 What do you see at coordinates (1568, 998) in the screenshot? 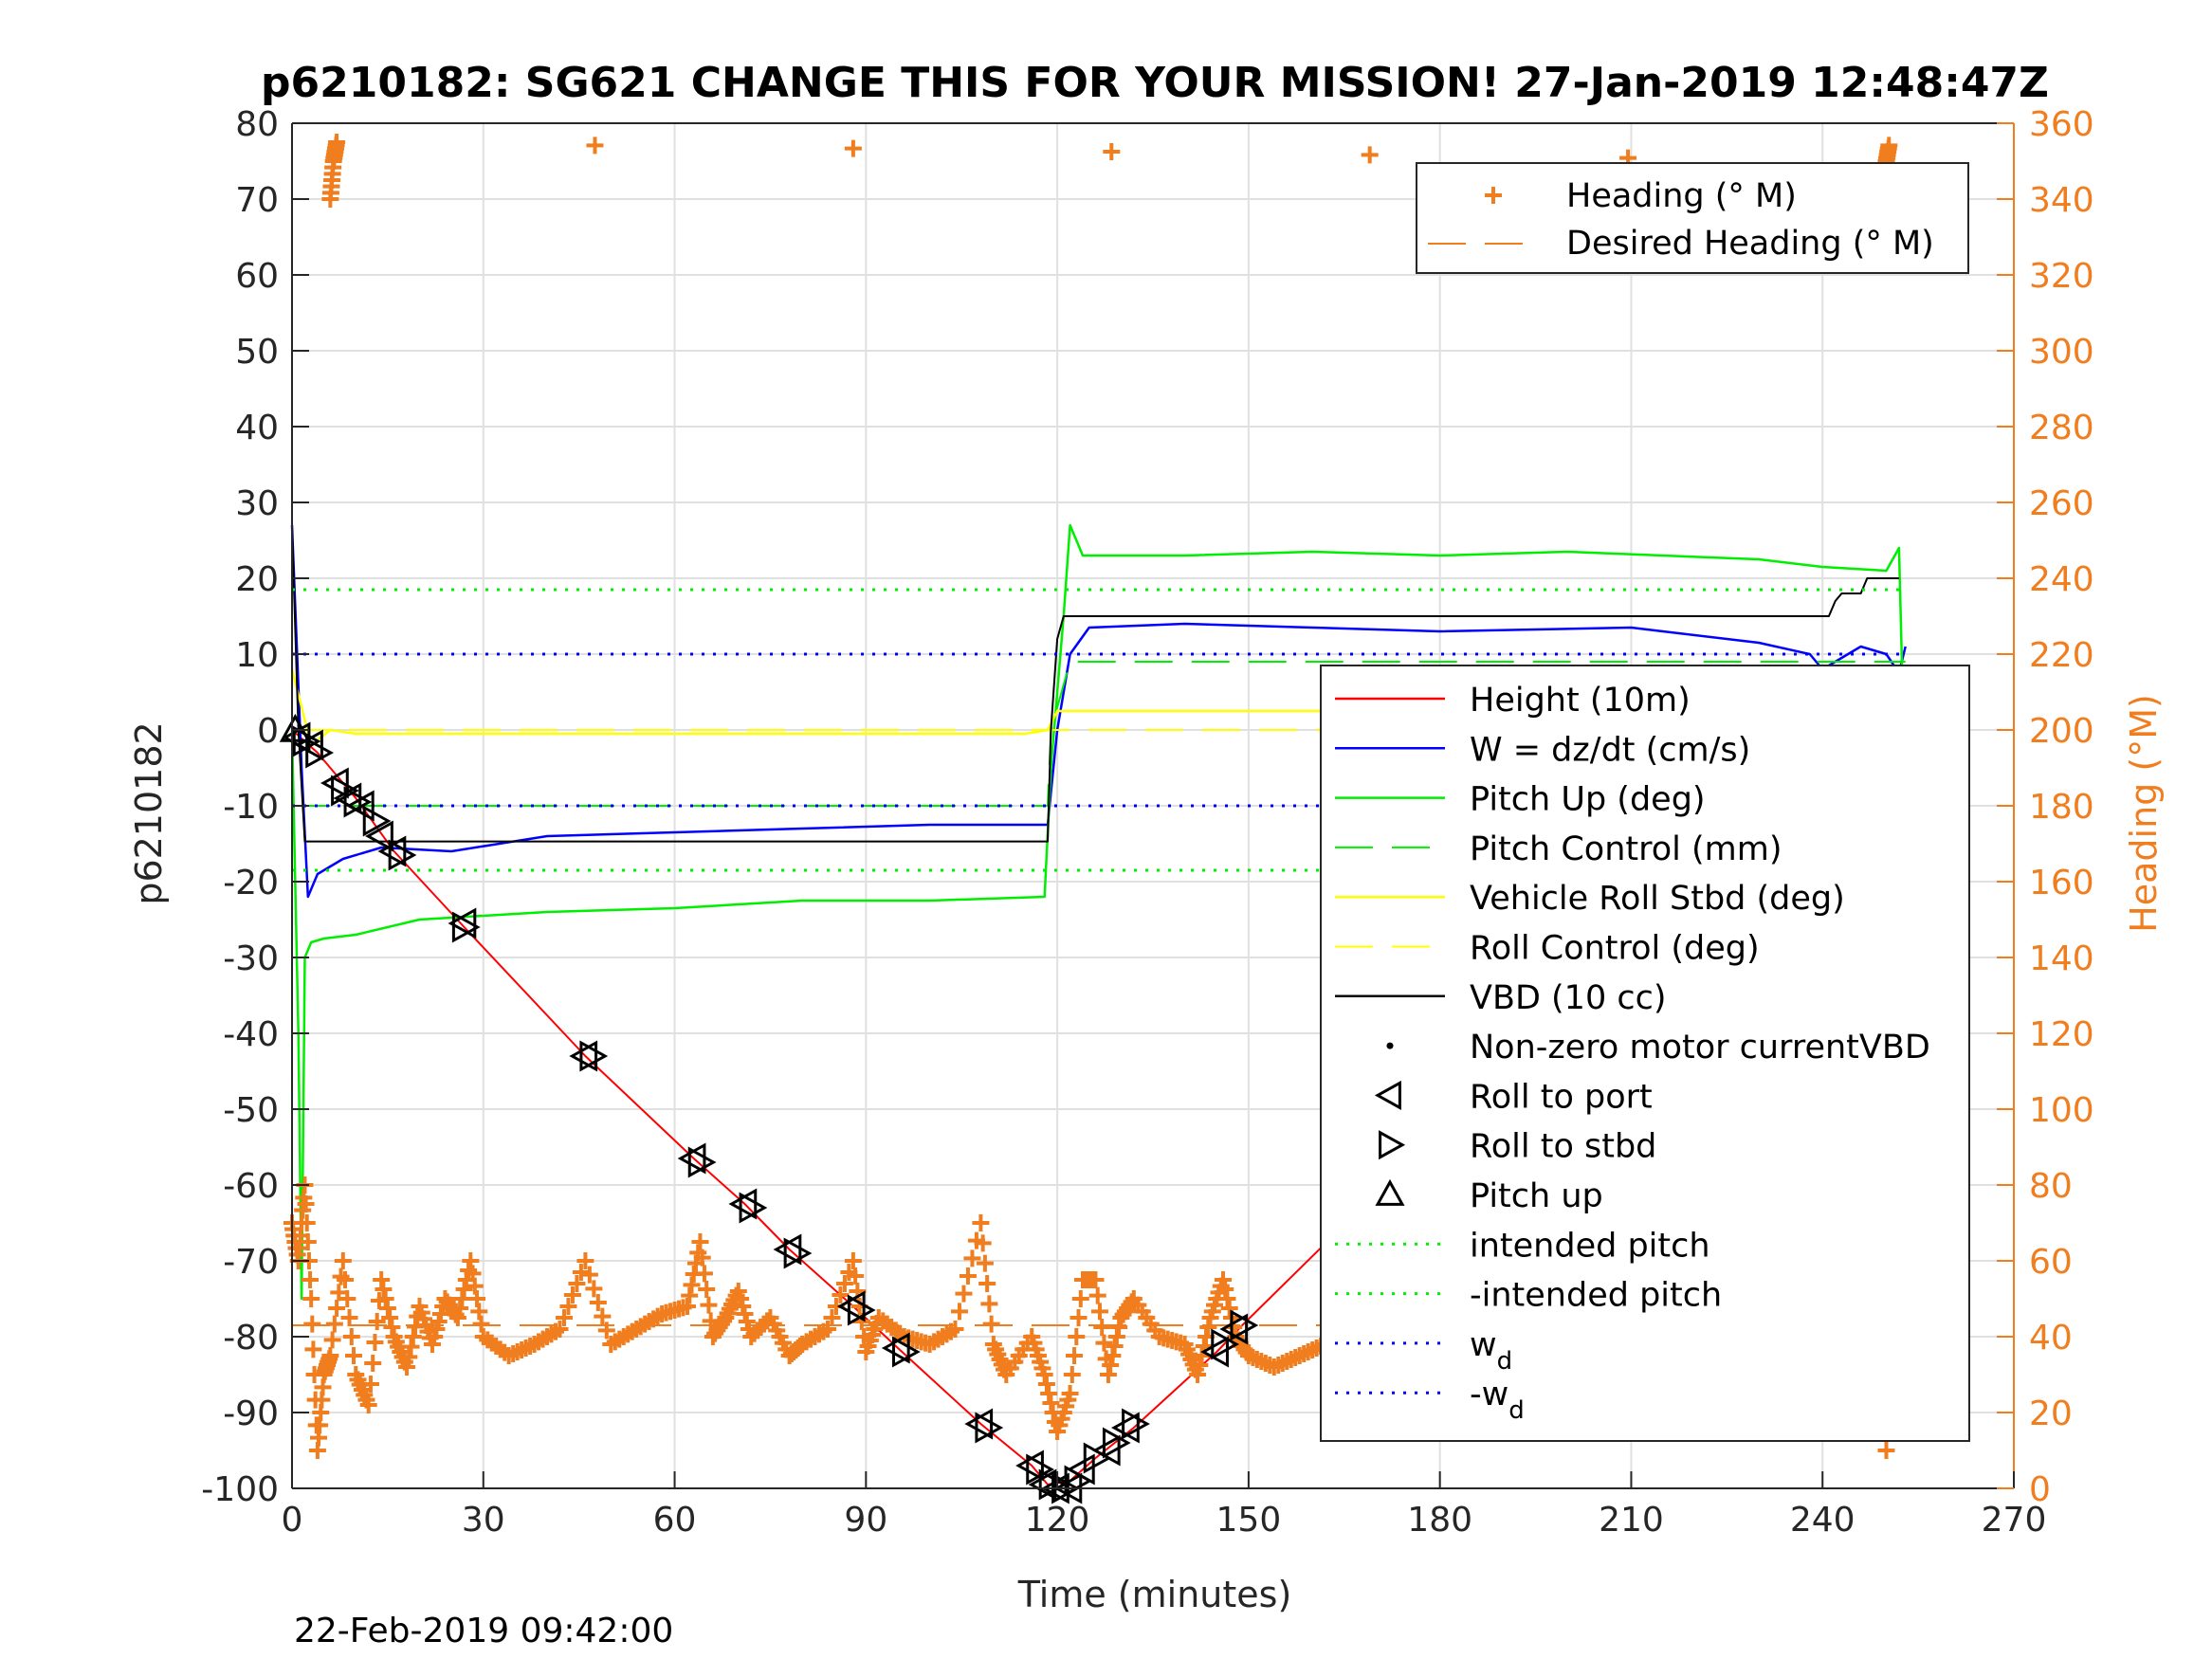
I see `legend-main-entry: VBD (10 cc)` at bounding box center [1568, 998].